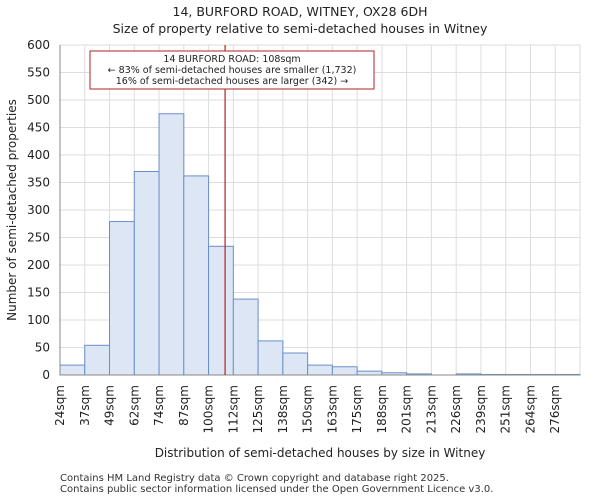 This screenshot has width=600, height=500. I want to click on bar-125sqm, so click(270, 358).